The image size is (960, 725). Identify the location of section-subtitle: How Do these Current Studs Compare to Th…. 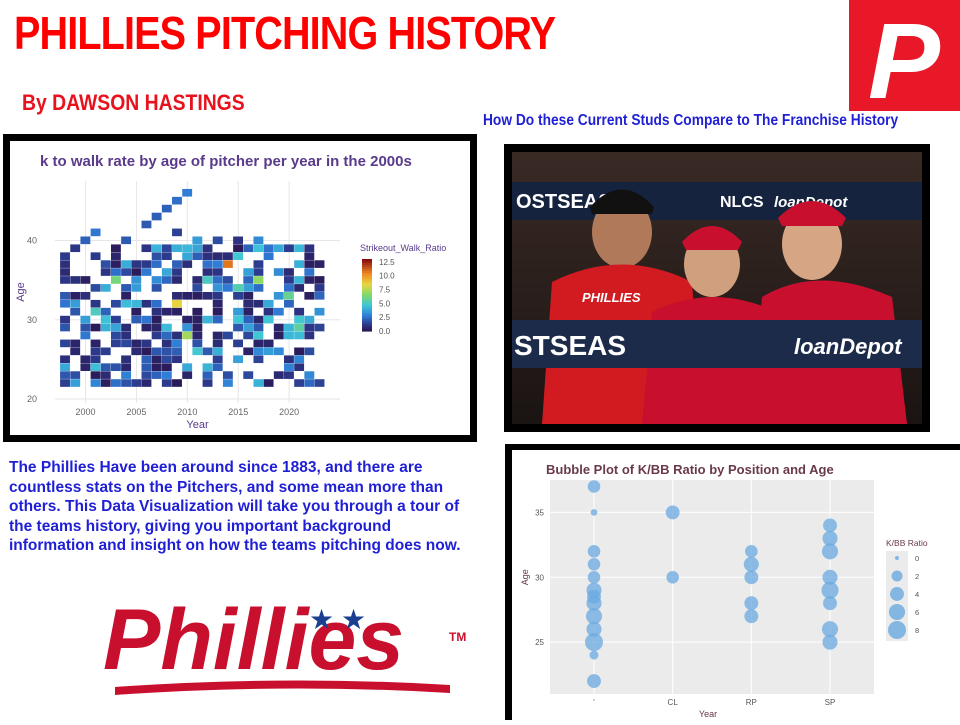
(691, 120).